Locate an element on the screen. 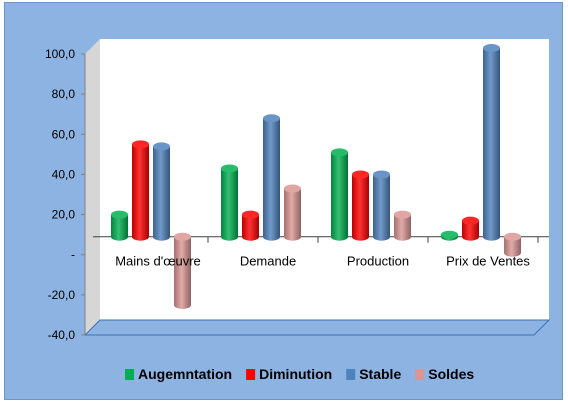 The image size is (568, 403). bar-augemntation-prix-de-ventes is located at coordinates (449, 235).